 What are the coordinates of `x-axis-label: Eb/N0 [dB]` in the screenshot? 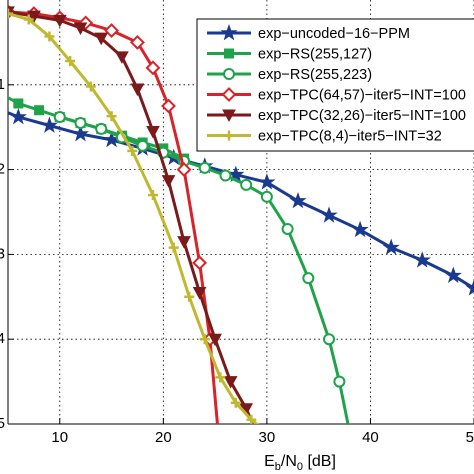 It's located at (300, 463).